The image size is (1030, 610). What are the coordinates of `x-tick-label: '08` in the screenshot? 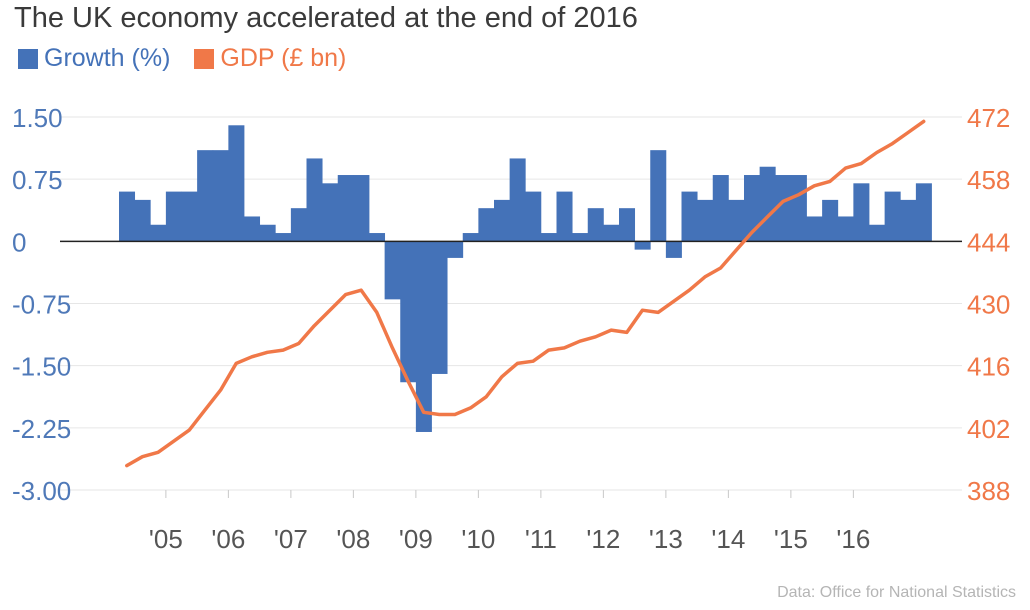 It's located at (353, 539).